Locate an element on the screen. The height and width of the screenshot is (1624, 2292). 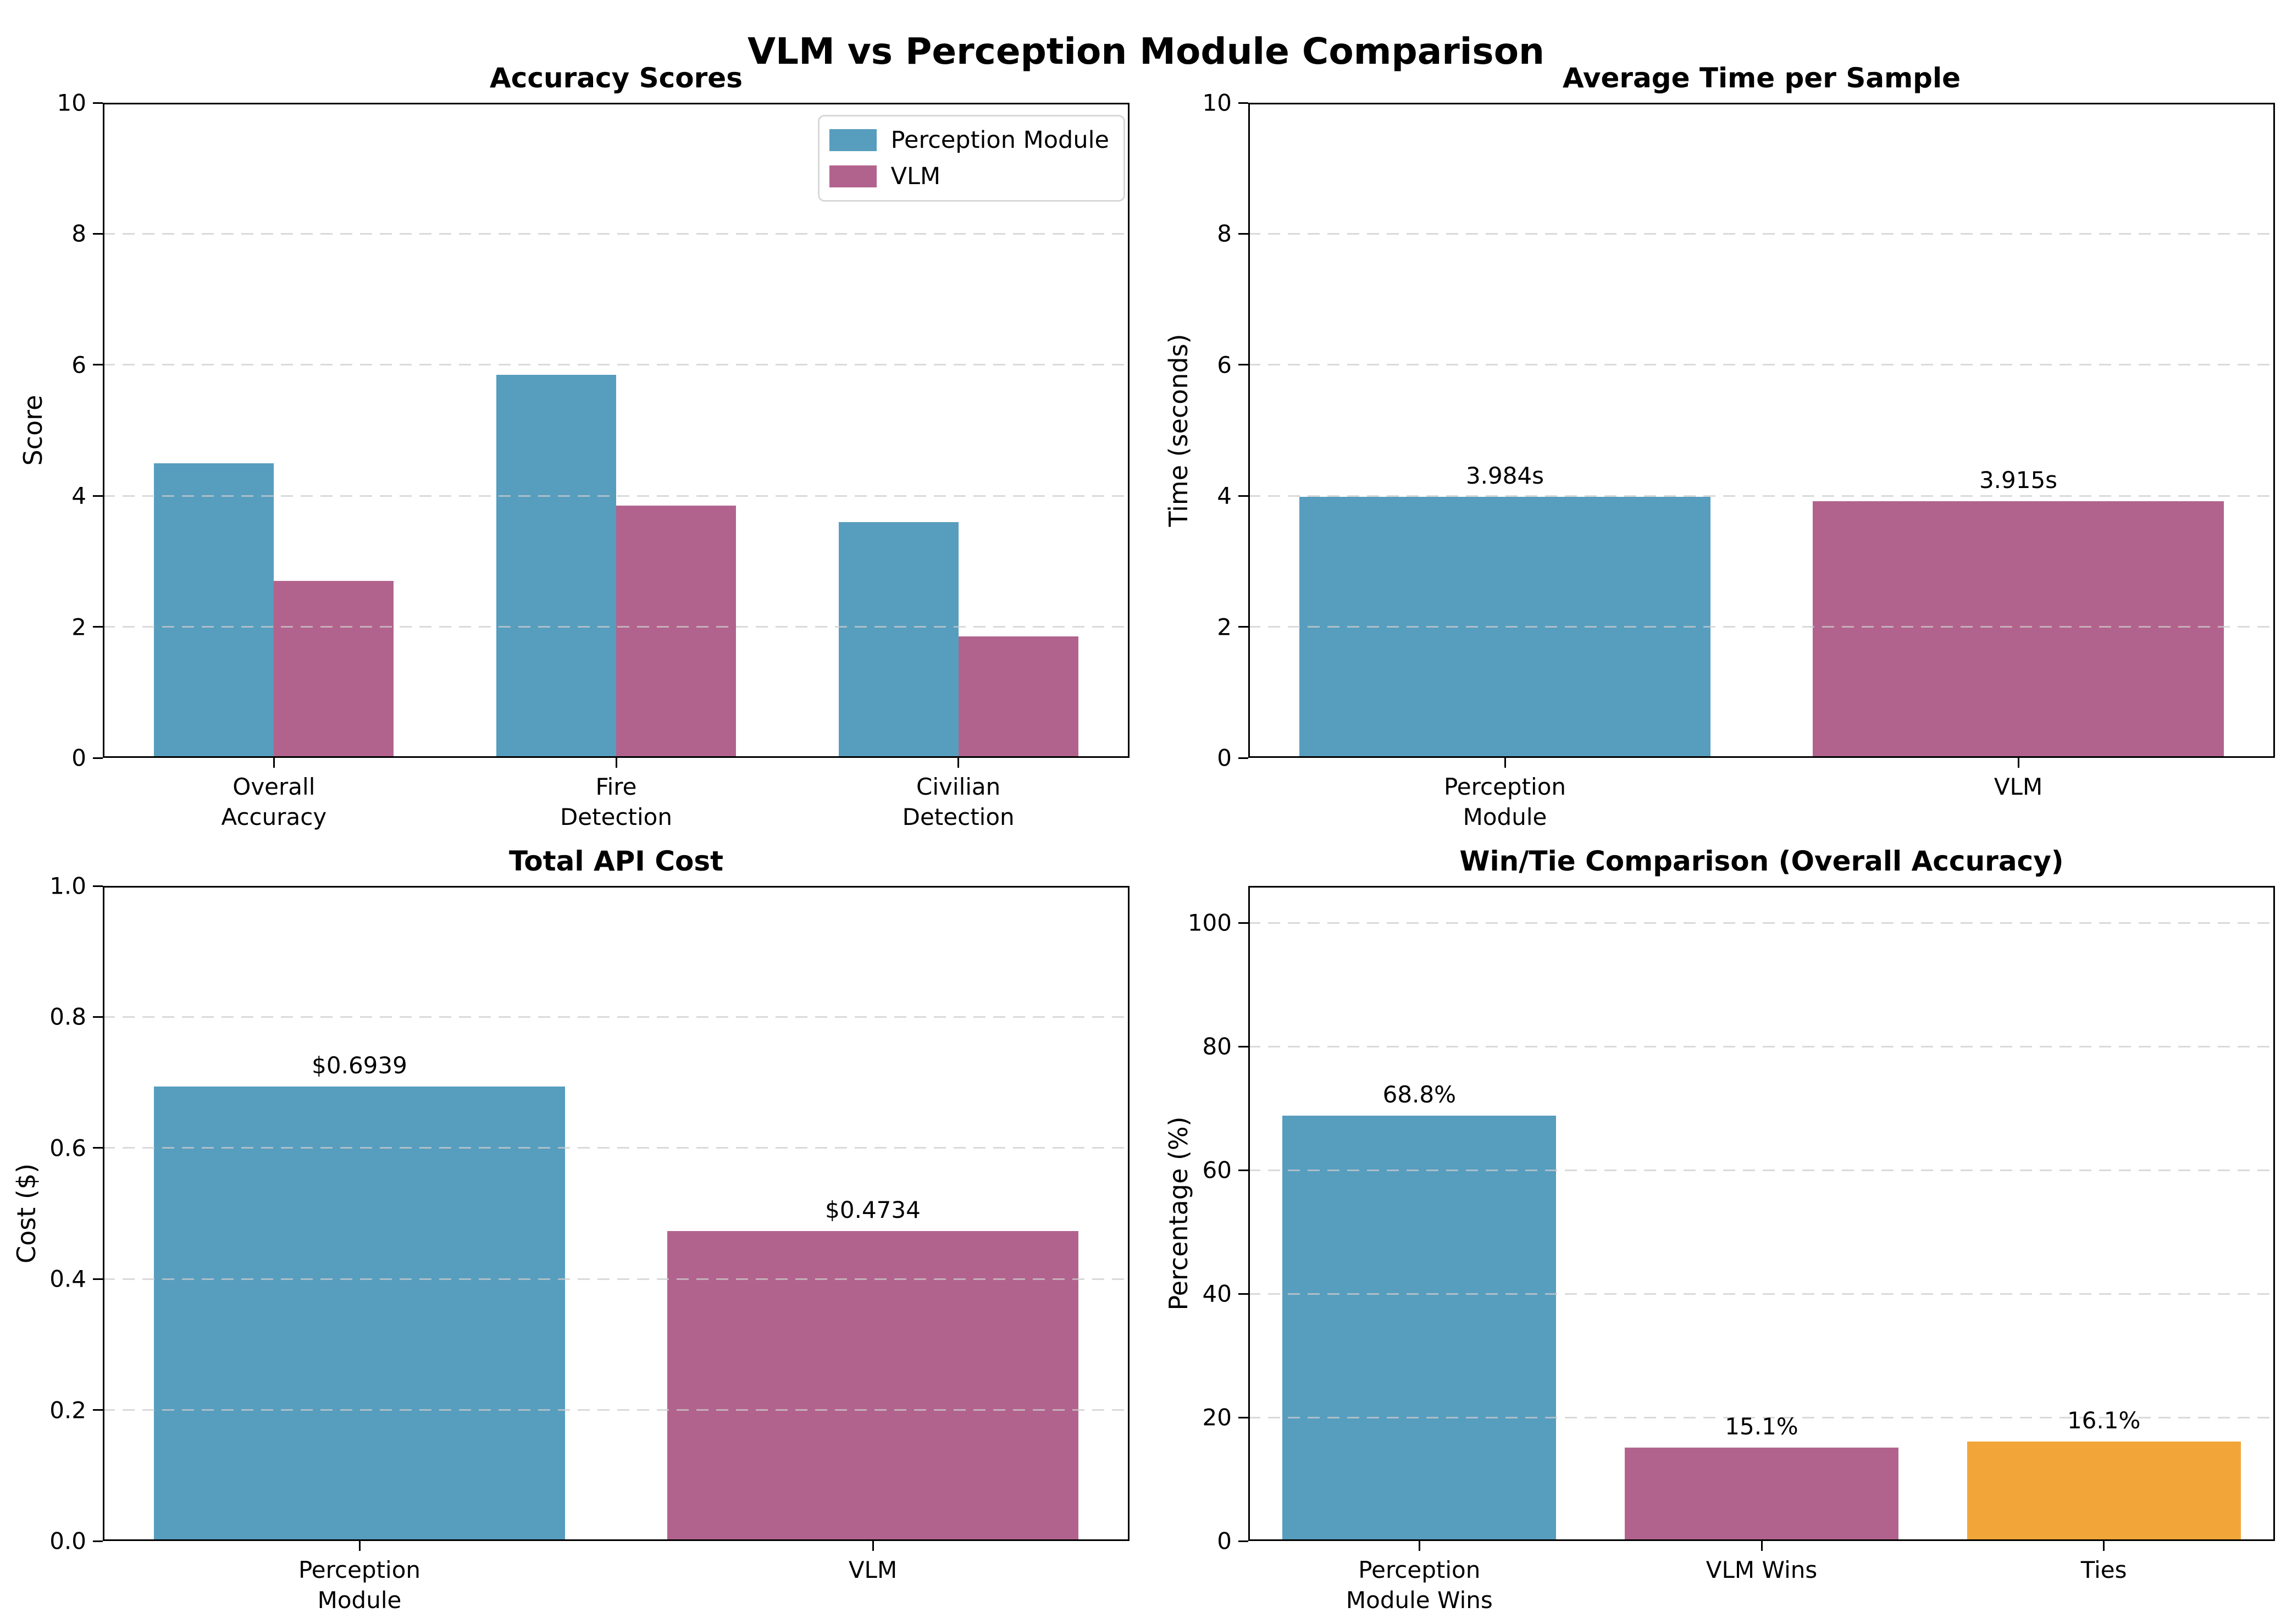
legend-item-vlm: VLM is located at coordinates (969, 176).